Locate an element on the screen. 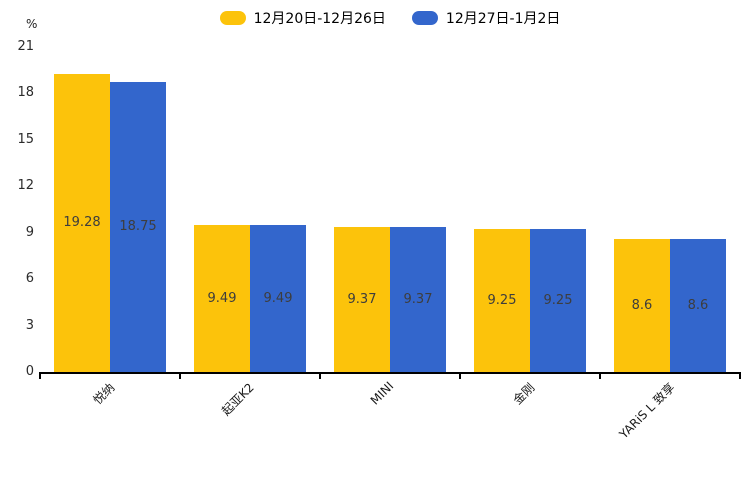 This screenshot has width=744, height=496. legend-item-label: 12月20日-12月26日 is located at coordinates (319, 19).